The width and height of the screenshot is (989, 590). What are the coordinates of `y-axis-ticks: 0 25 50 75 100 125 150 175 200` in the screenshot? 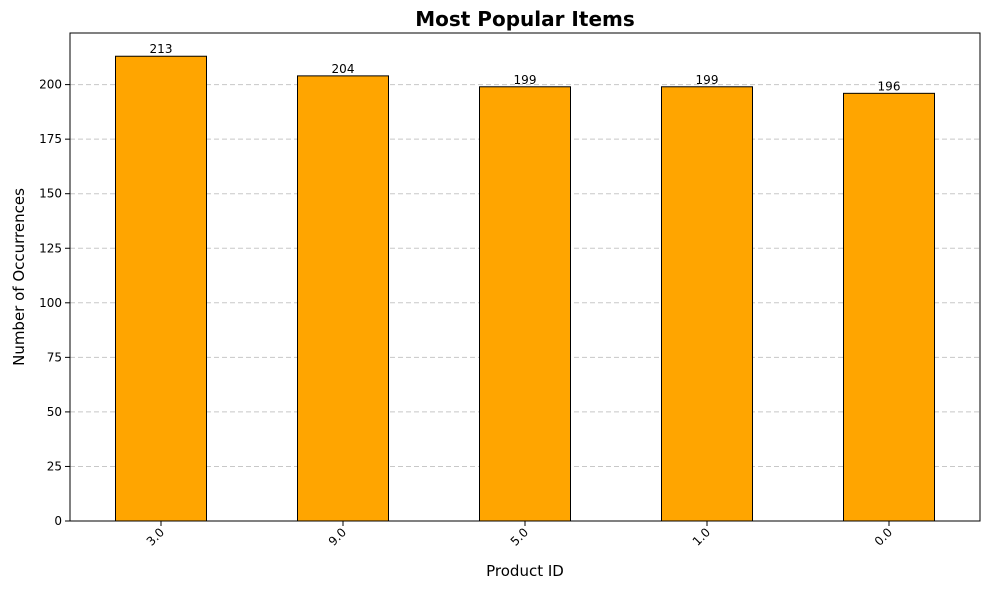 It's located at (54, 303).